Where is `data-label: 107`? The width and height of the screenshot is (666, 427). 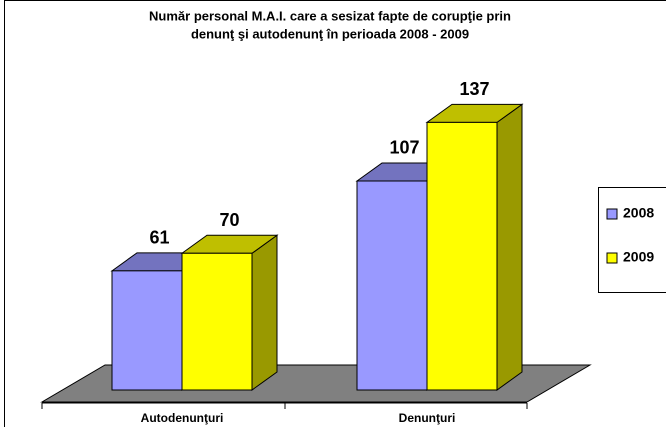
data-label: 107 is located at coordinates (404, 148).